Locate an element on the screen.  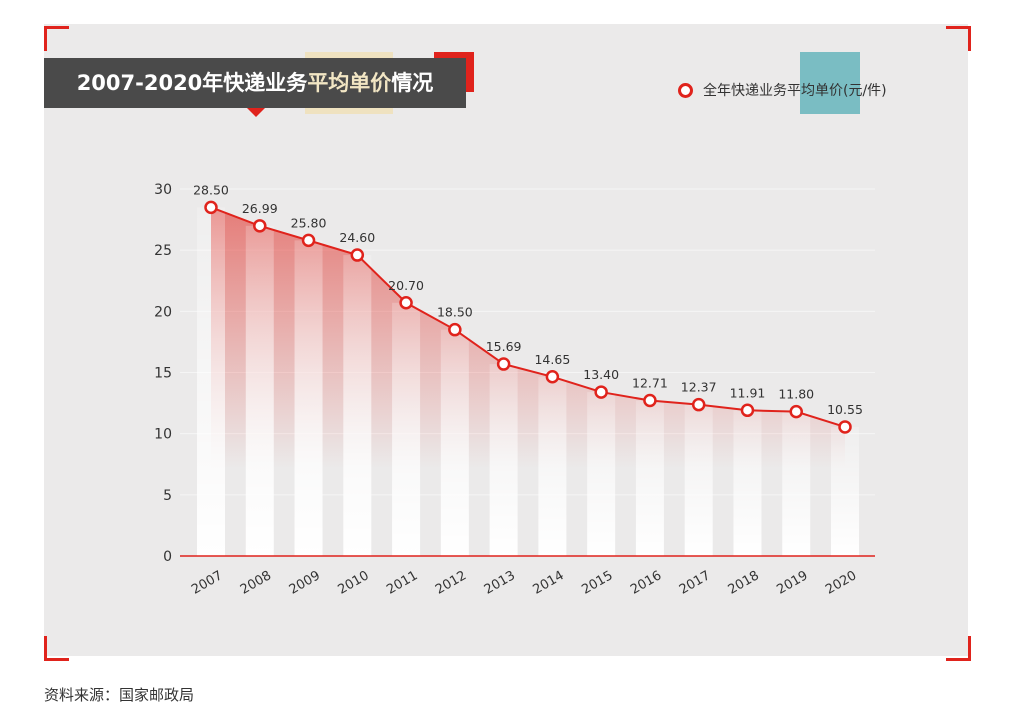
data-label: 10.55 is located at coordinates (845, 409).